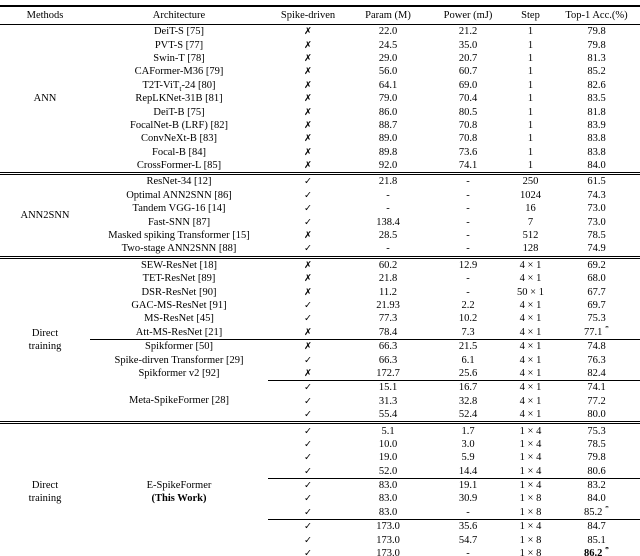 This screenshot has height=556, width=640. What do you see at coordinates (596, 99) in the screenshot?
I see `acc-value: 83.5` at bounding box center [596, 99].